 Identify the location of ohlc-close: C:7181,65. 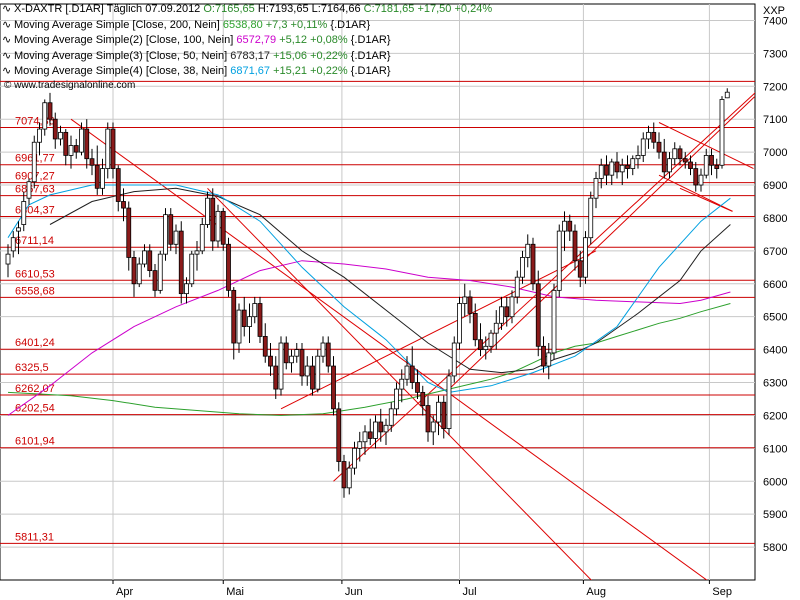
(389, 9).